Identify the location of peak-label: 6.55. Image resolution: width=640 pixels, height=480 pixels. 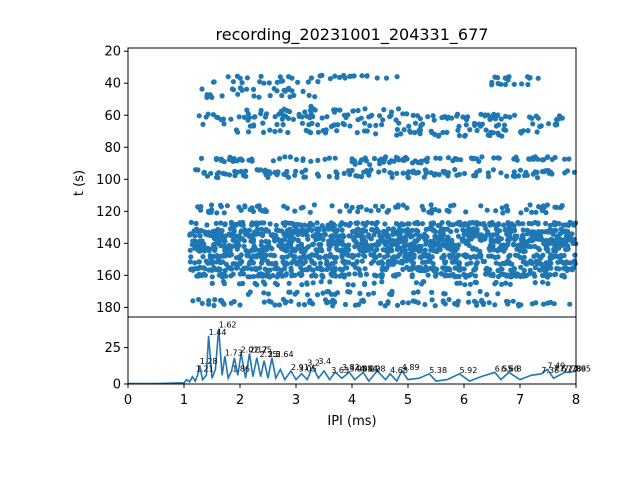
(504, 368).